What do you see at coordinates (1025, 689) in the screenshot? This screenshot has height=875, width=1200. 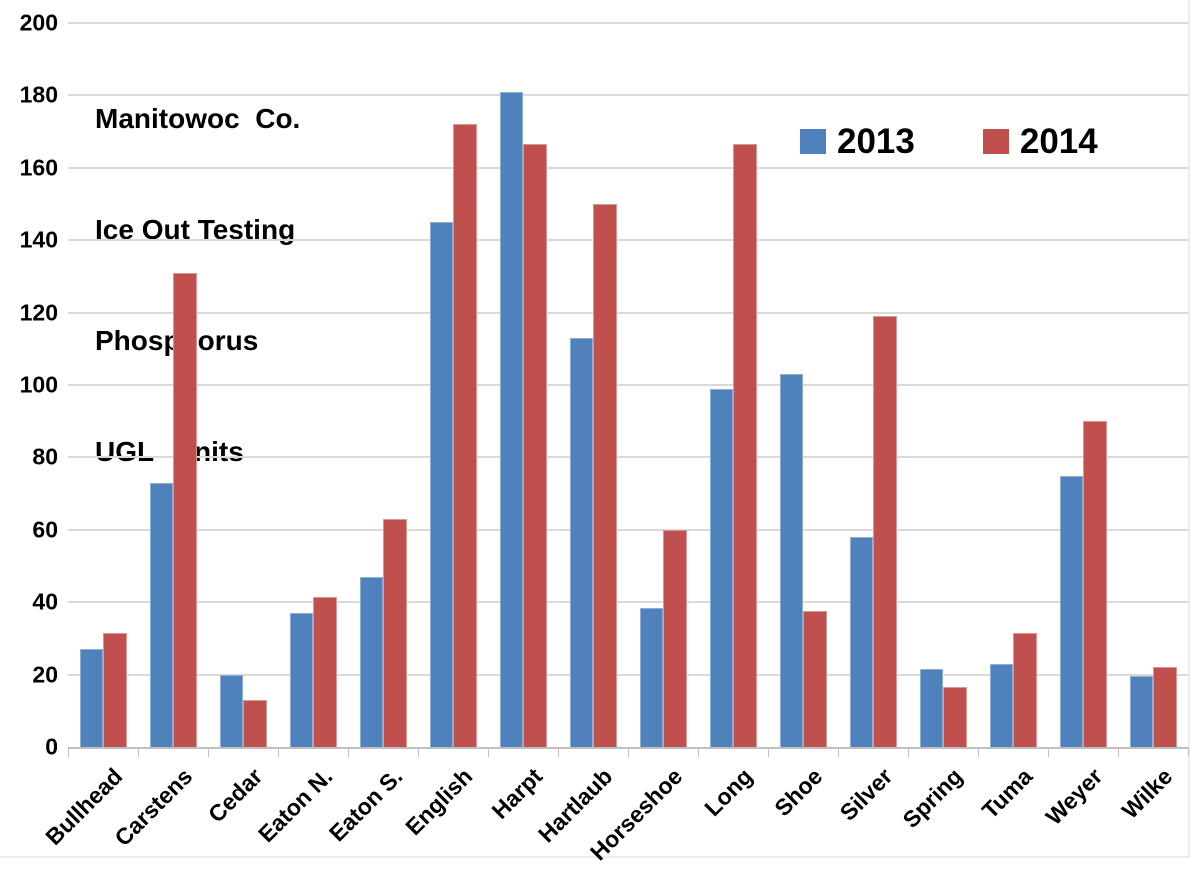 I see `bar-2014-Tuma` at bounding box center [1025, 689].